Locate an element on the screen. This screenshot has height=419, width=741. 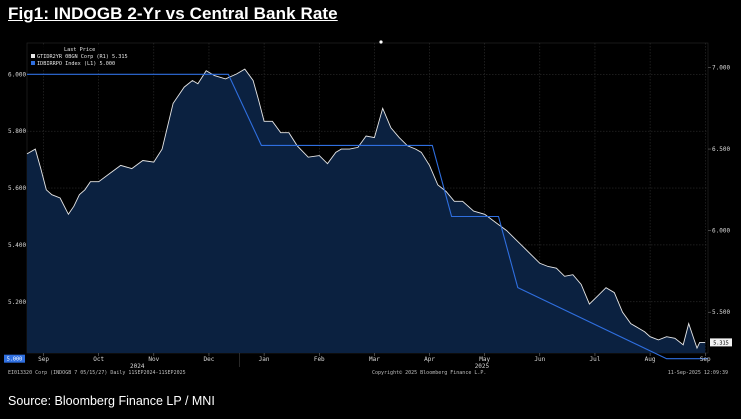
x-axis-month-label: May is located at coordinates (484, 359).